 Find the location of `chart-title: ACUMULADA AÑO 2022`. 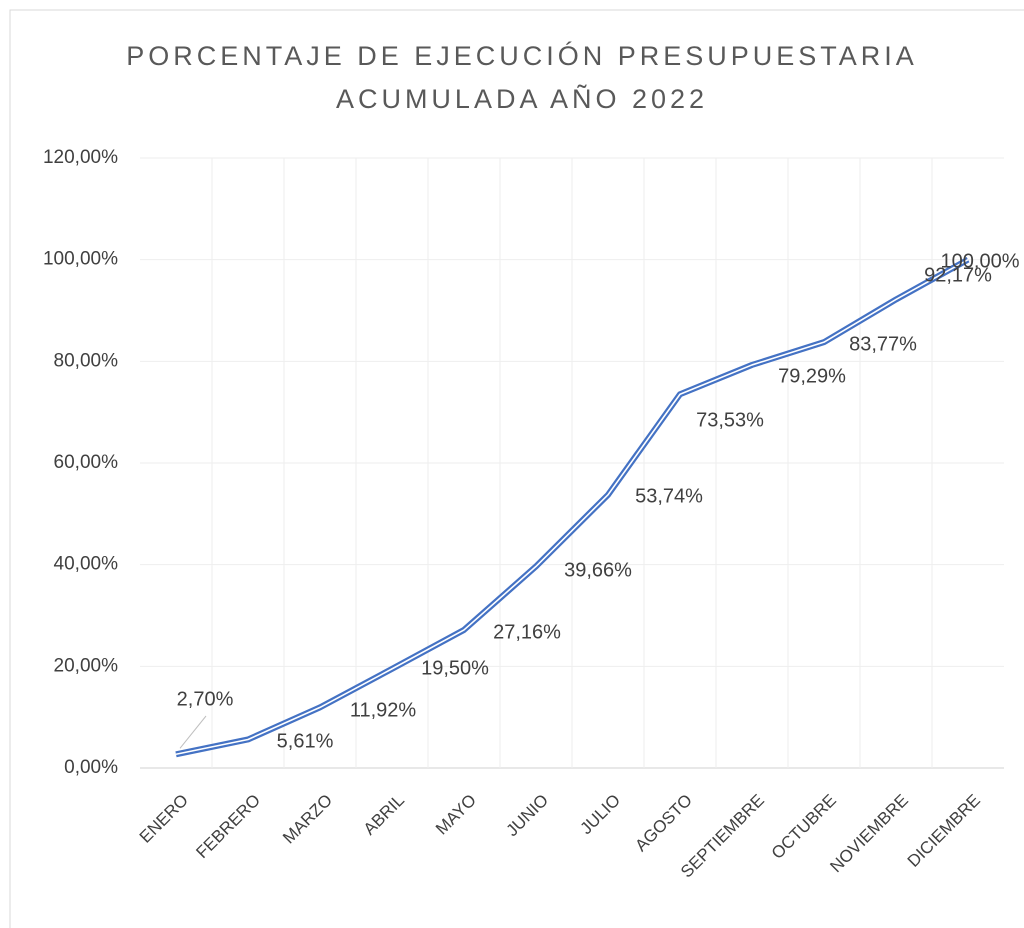

chart-title: ACUMULADA AÑO 2022 is located at coordinates (522, 98).